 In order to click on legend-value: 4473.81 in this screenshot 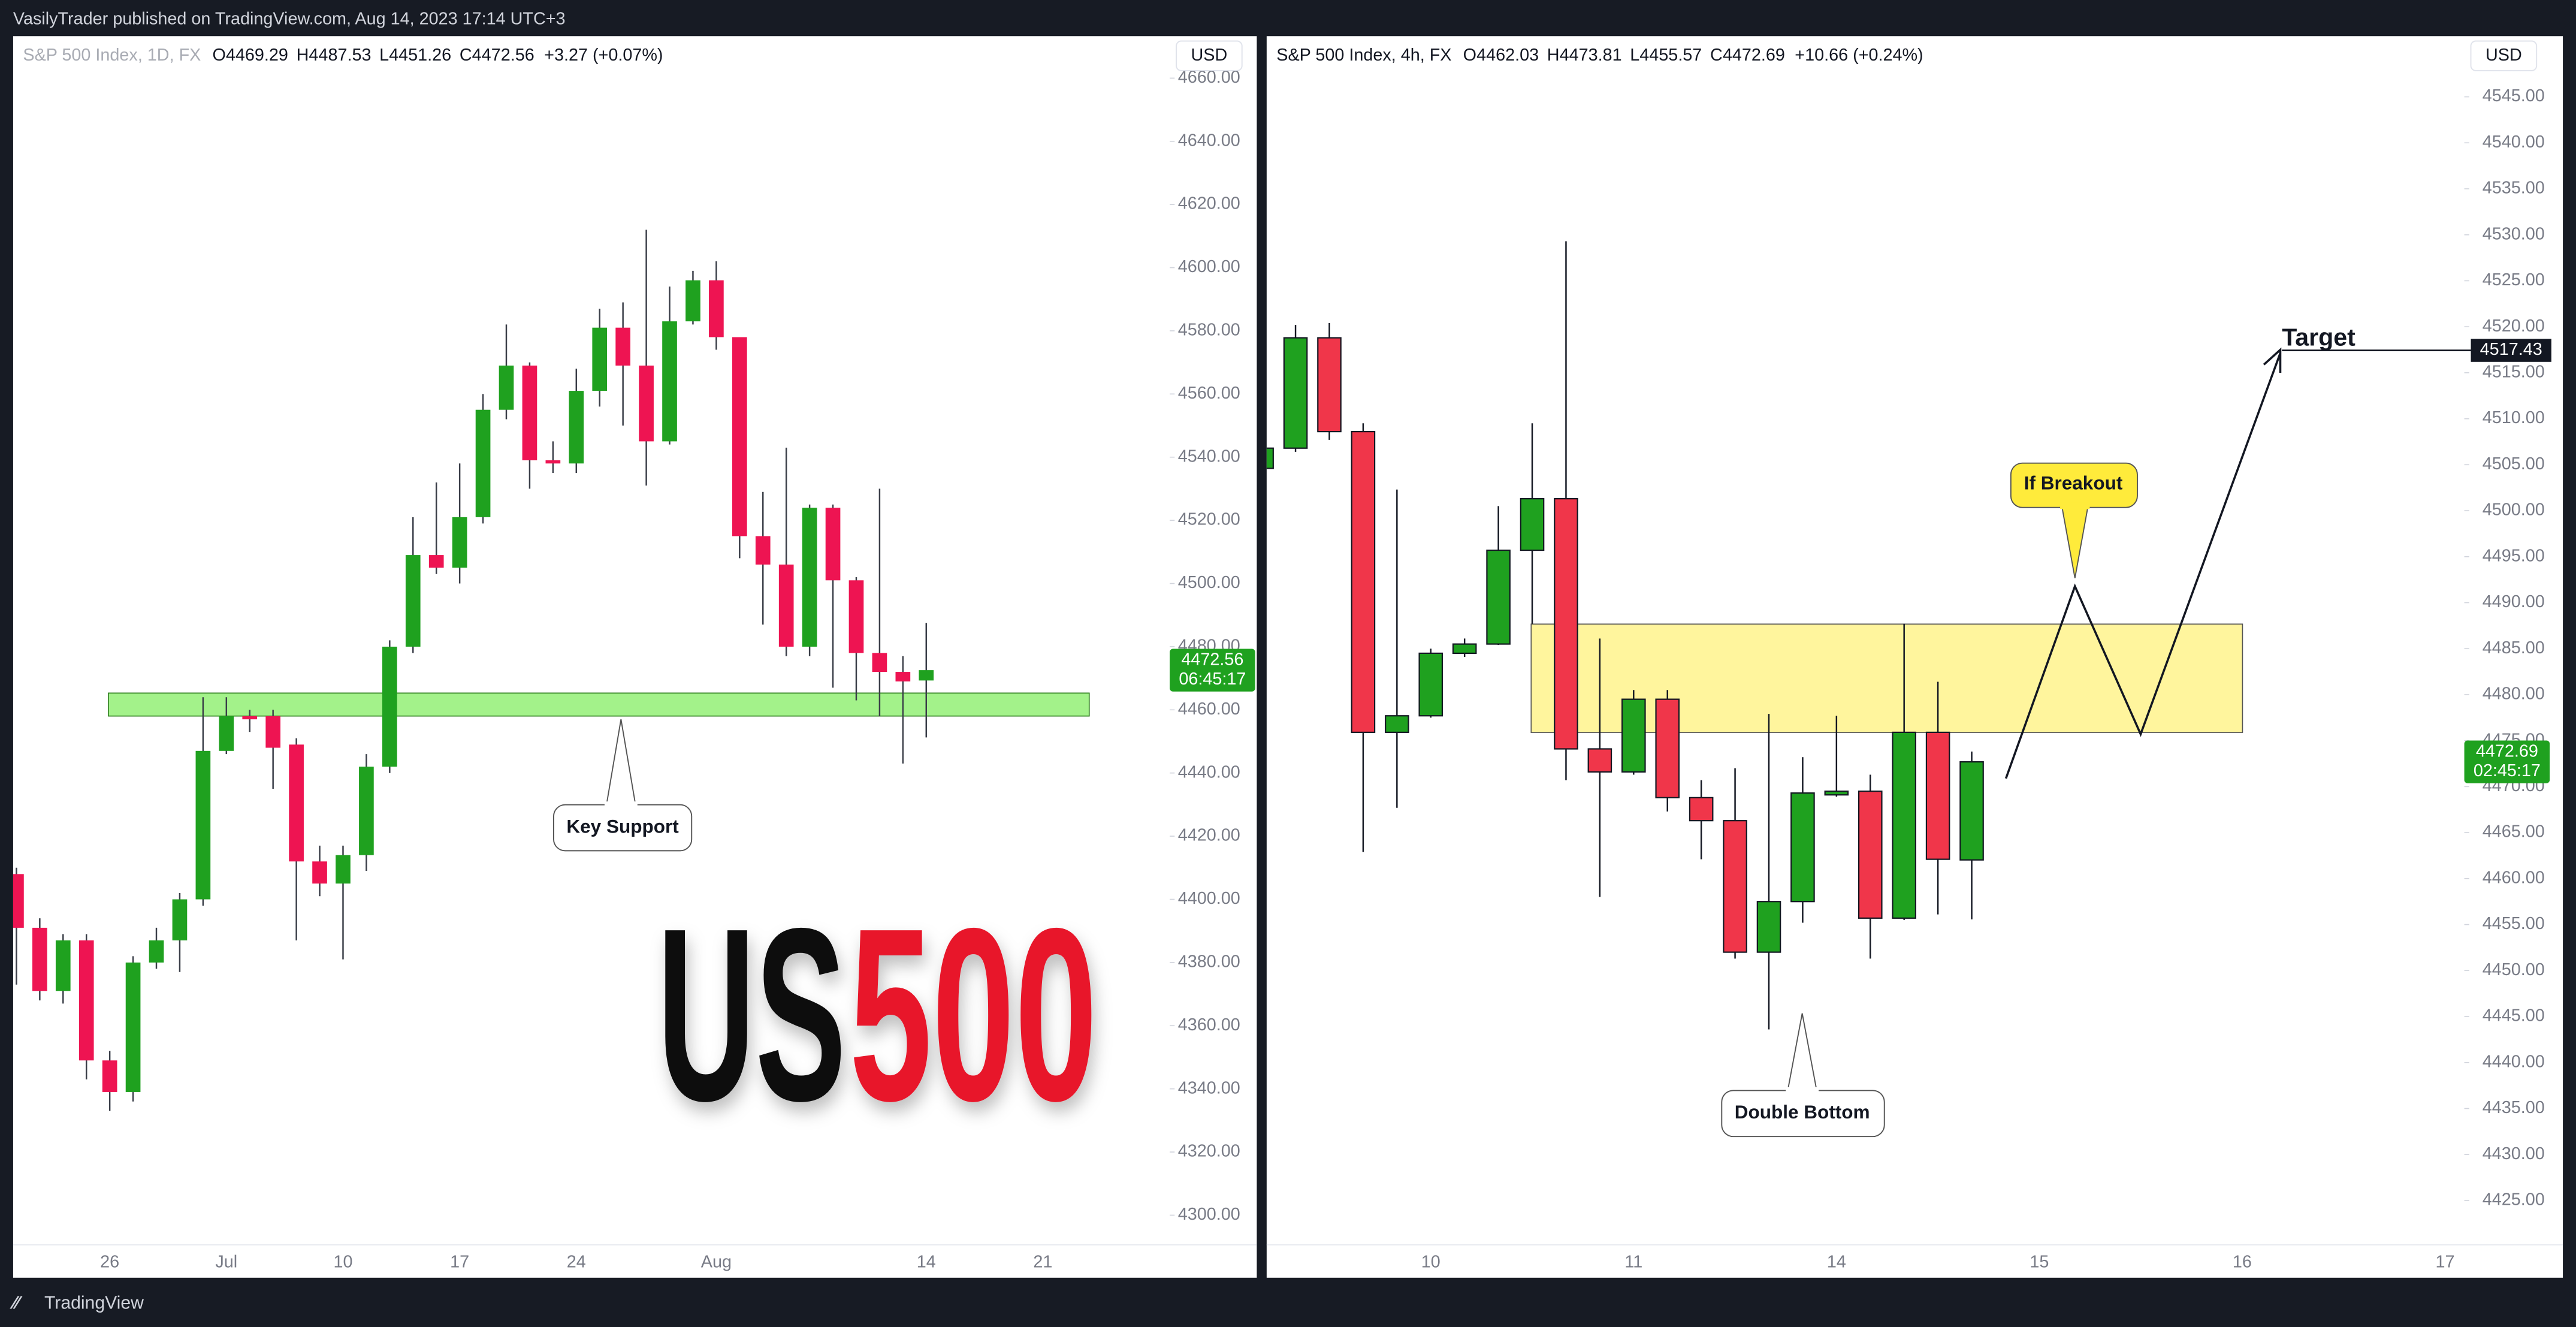, I will do `click(1591, 55)`.